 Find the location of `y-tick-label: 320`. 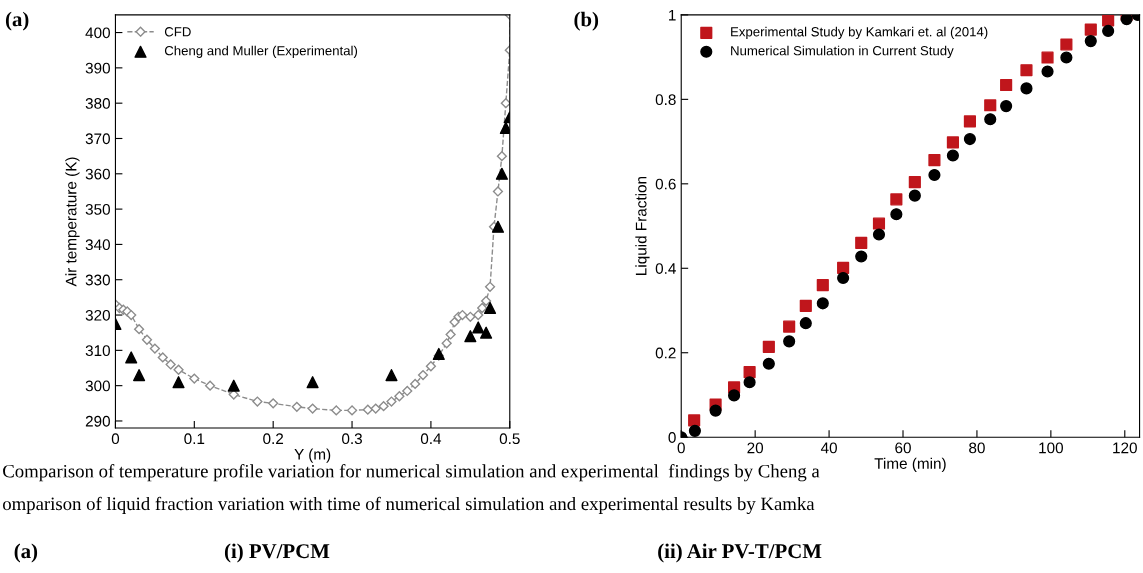

y-tick-label: 320 is located at coordinates (97, 315).